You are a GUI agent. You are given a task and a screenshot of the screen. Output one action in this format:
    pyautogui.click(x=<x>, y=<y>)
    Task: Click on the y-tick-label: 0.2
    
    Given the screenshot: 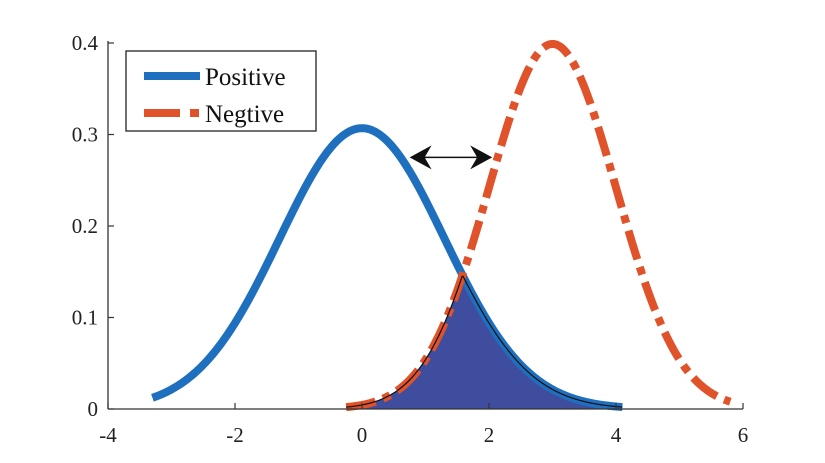 What is the action you would take?
    pyautogui.click(x=85, y=226)
    